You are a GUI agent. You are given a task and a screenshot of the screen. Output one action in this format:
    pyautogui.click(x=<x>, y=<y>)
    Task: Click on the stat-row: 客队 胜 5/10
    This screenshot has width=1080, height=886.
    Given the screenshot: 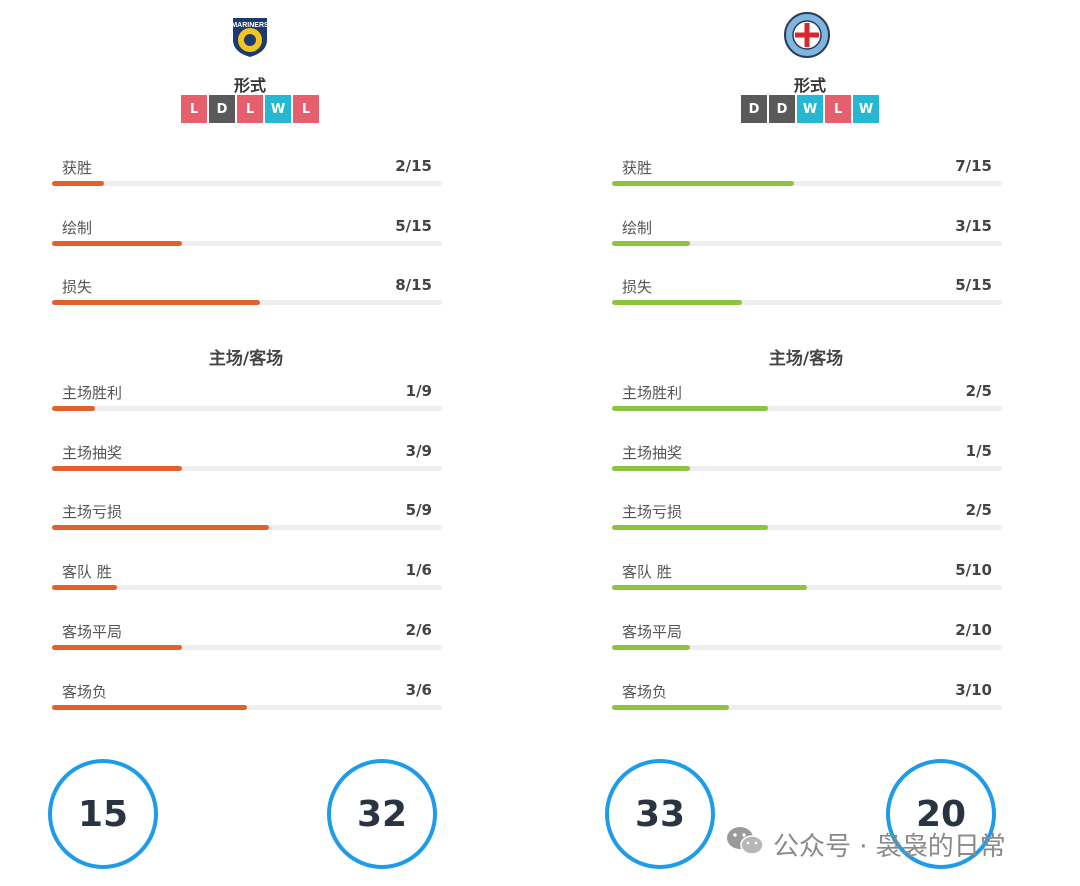 What is the action you would take?
    pyautogui.click(x=806, y=589)
    